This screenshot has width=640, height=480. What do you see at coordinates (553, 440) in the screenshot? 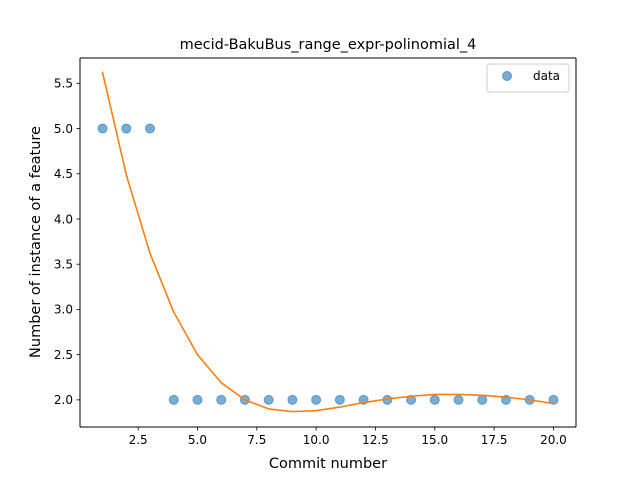
I see `x-tick-label: 20.0` at bounding box center [553, 440].